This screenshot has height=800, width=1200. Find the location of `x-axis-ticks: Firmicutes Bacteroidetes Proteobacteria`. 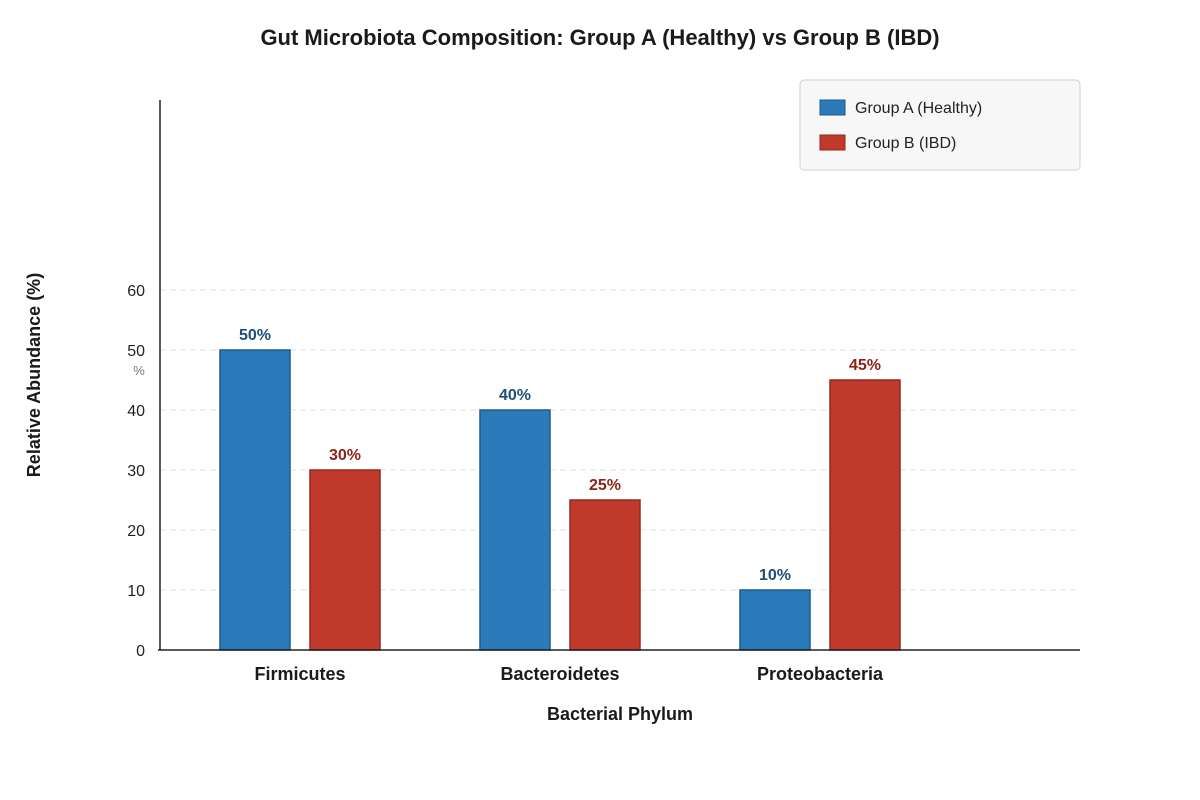

x-axis-ticks: Firmicutes Bacteroidetes Proteobacteria is located at coordinates (569, 674).